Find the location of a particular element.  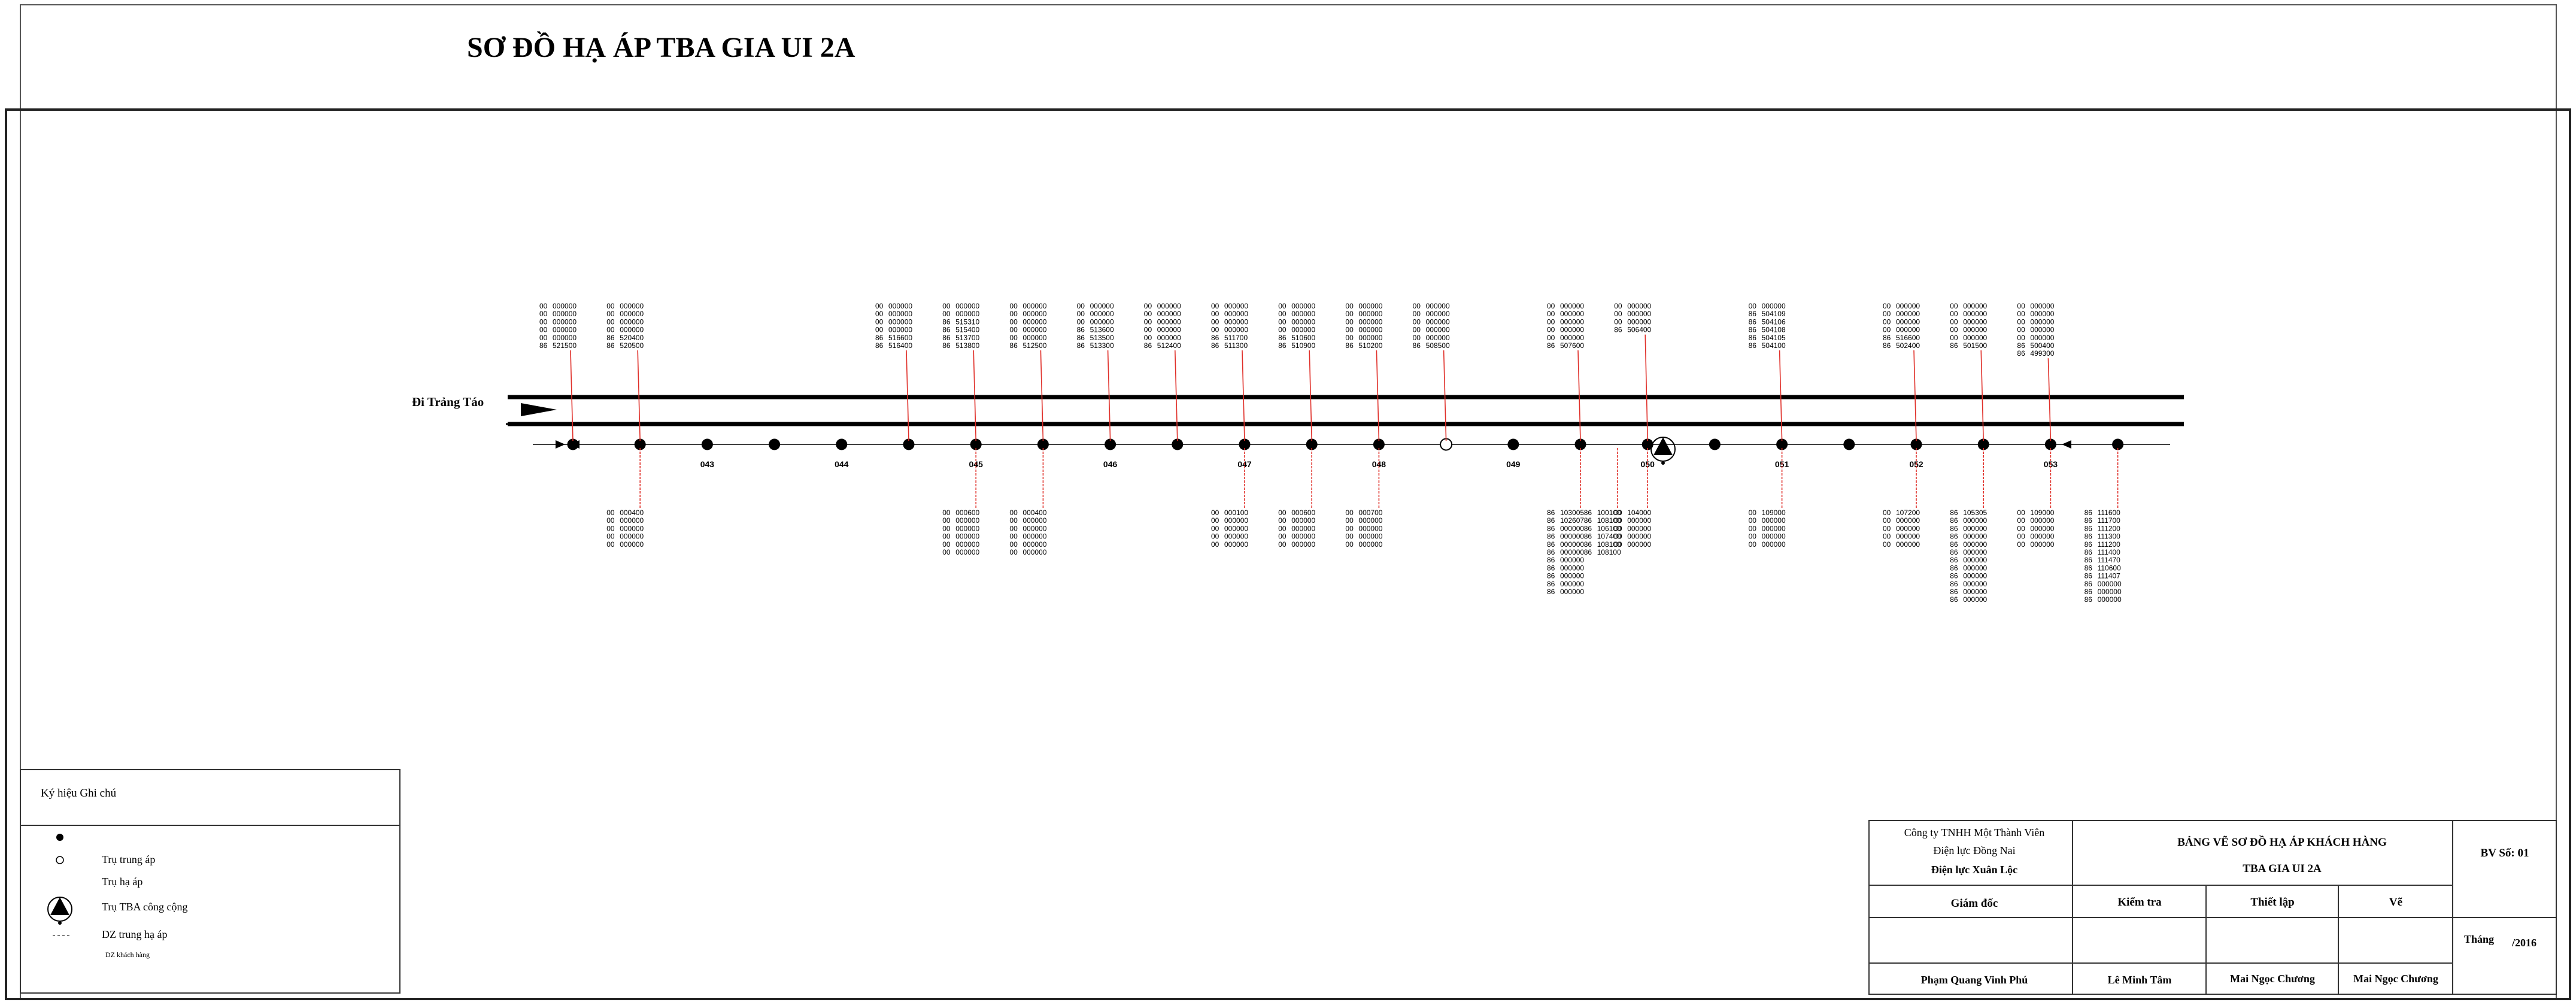

company-line-2: Điện lực Đồng Nai is located at coordinates (1974, 850).